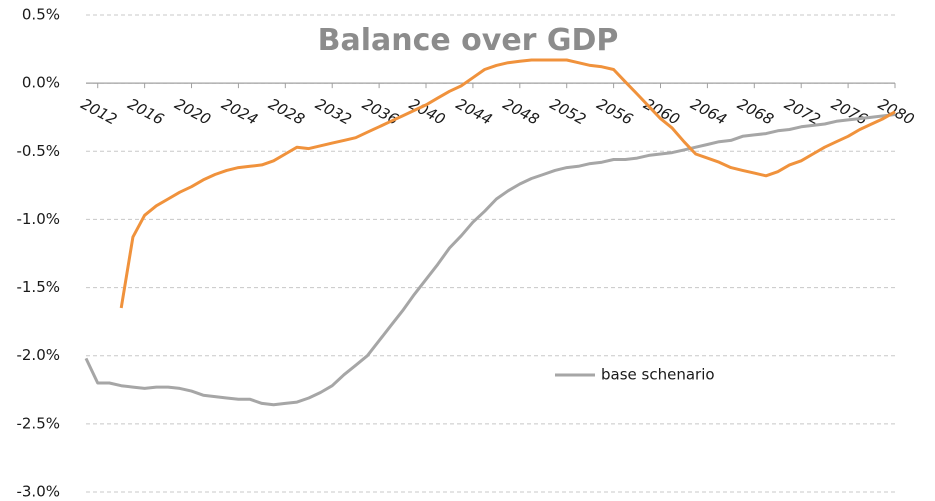  Describe the element at coordinates (38, 492) in the screenshot. I see `y-tick-label: -3.0%` at that location.